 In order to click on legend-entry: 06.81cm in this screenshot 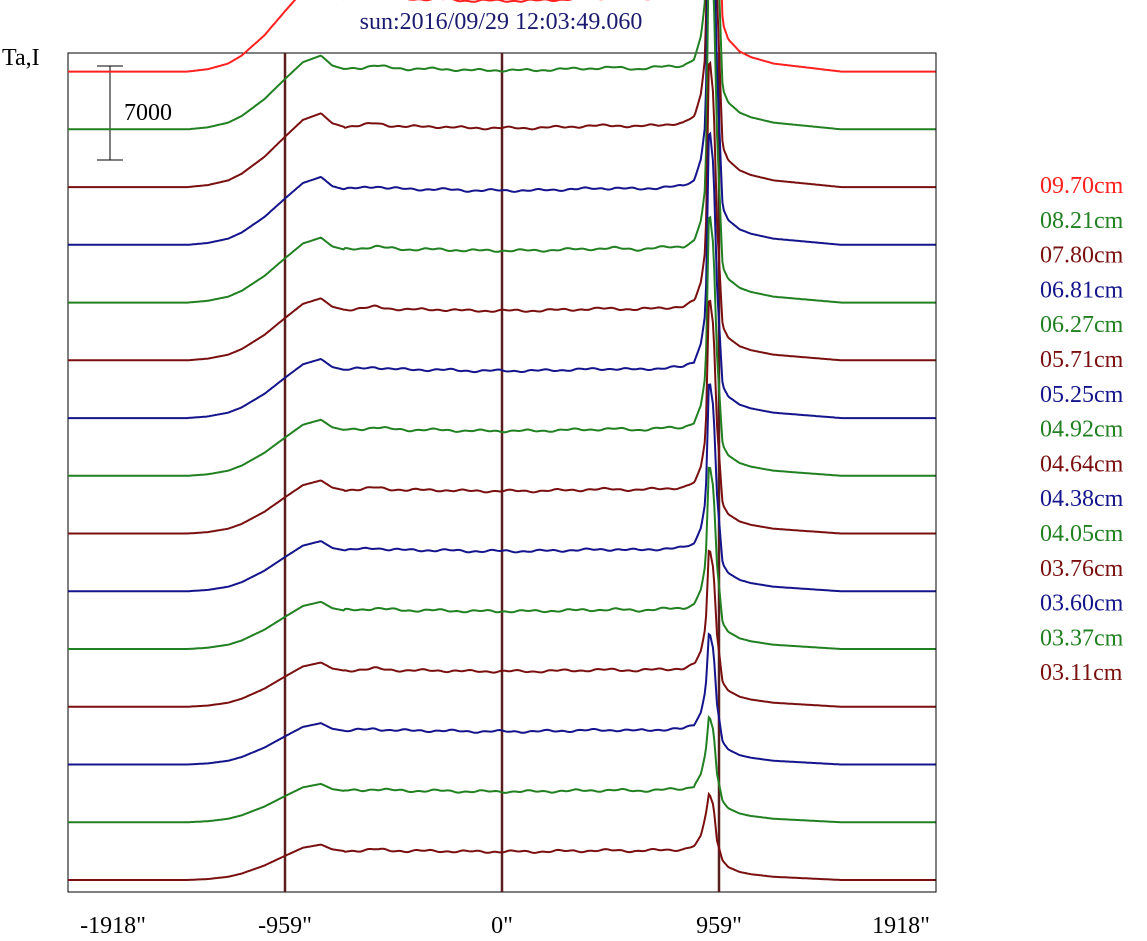, I will do `click(1082, 290)`.